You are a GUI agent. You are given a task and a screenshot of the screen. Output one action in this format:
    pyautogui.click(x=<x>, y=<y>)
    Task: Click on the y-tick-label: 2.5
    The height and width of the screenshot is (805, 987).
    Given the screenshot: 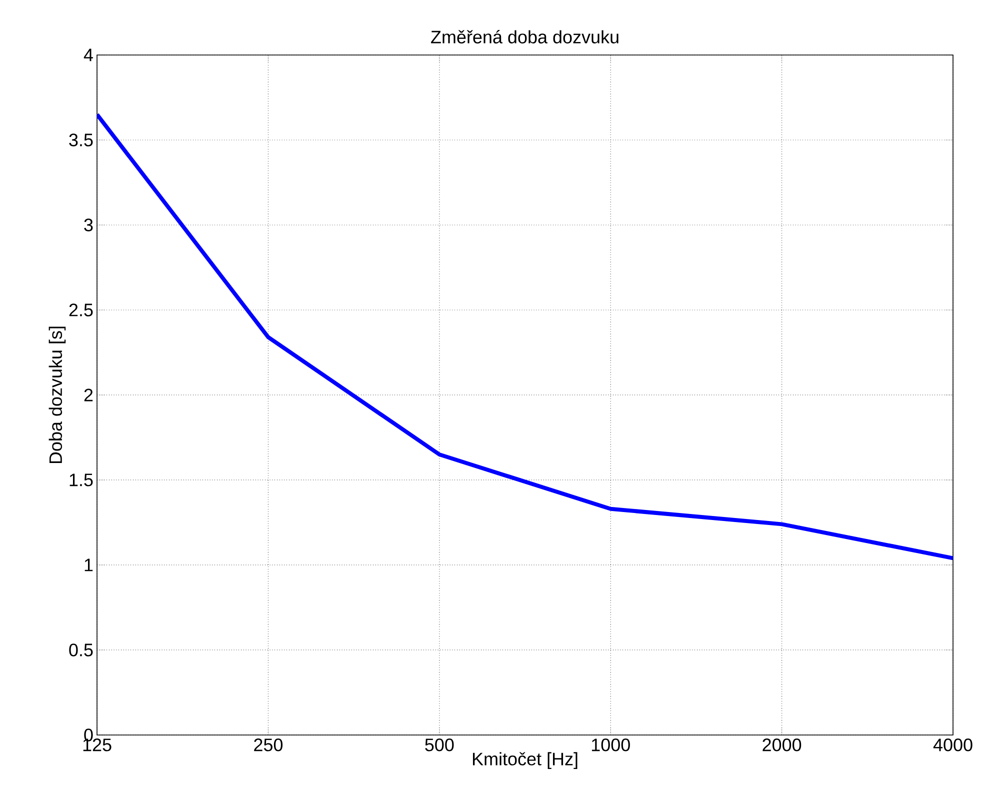 What is the action you would take?
    pyautogui.click(x=81, y=310)
    